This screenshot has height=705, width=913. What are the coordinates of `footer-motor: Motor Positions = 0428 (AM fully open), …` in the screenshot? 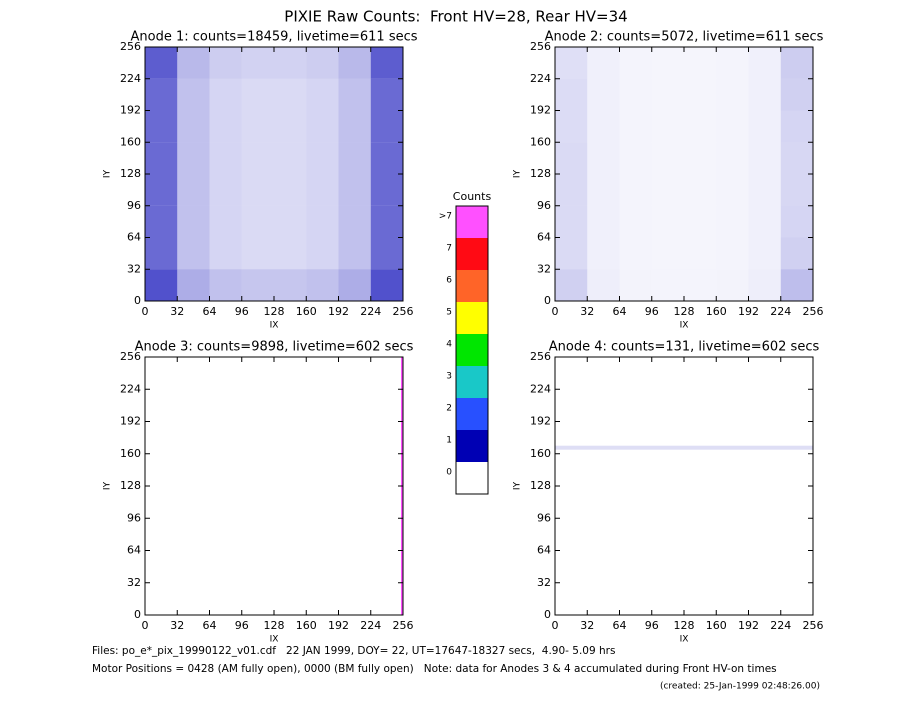 It's located at (434, 669).